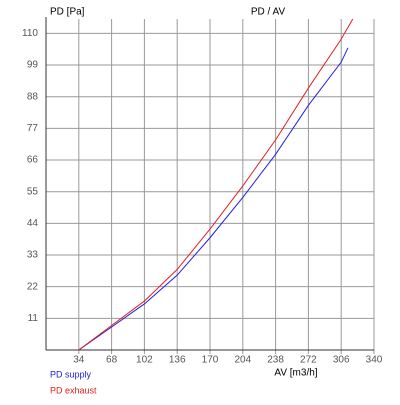 The image size is (400, 405). Describe the element at coordinates (268, 12) in the screenshot. I see `chart-title: PD / AV` at that location.